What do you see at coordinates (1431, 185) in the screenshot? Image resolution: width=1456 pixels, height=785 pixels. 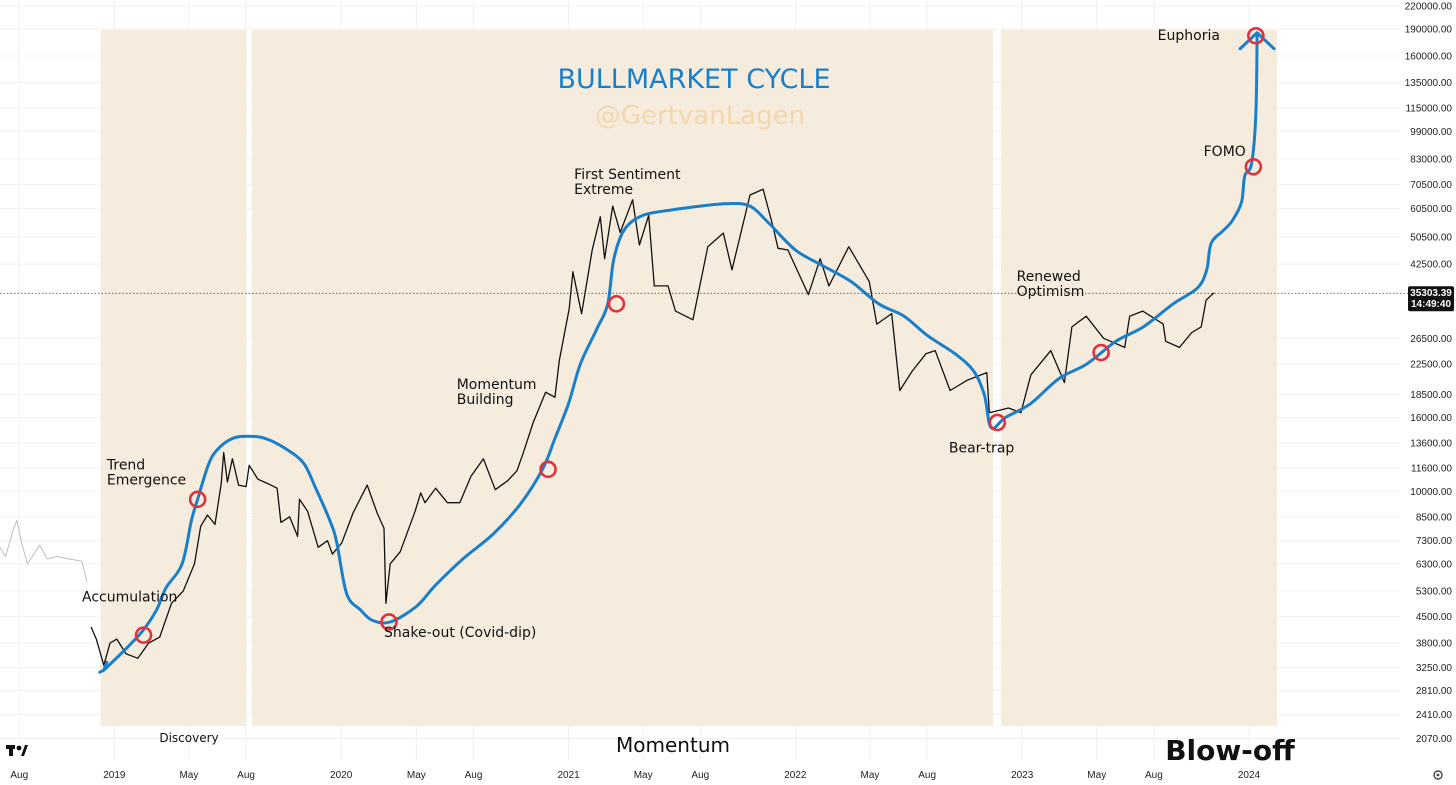 I see `y-tick-label: 70500.00` at bounding box center [1431, 185].